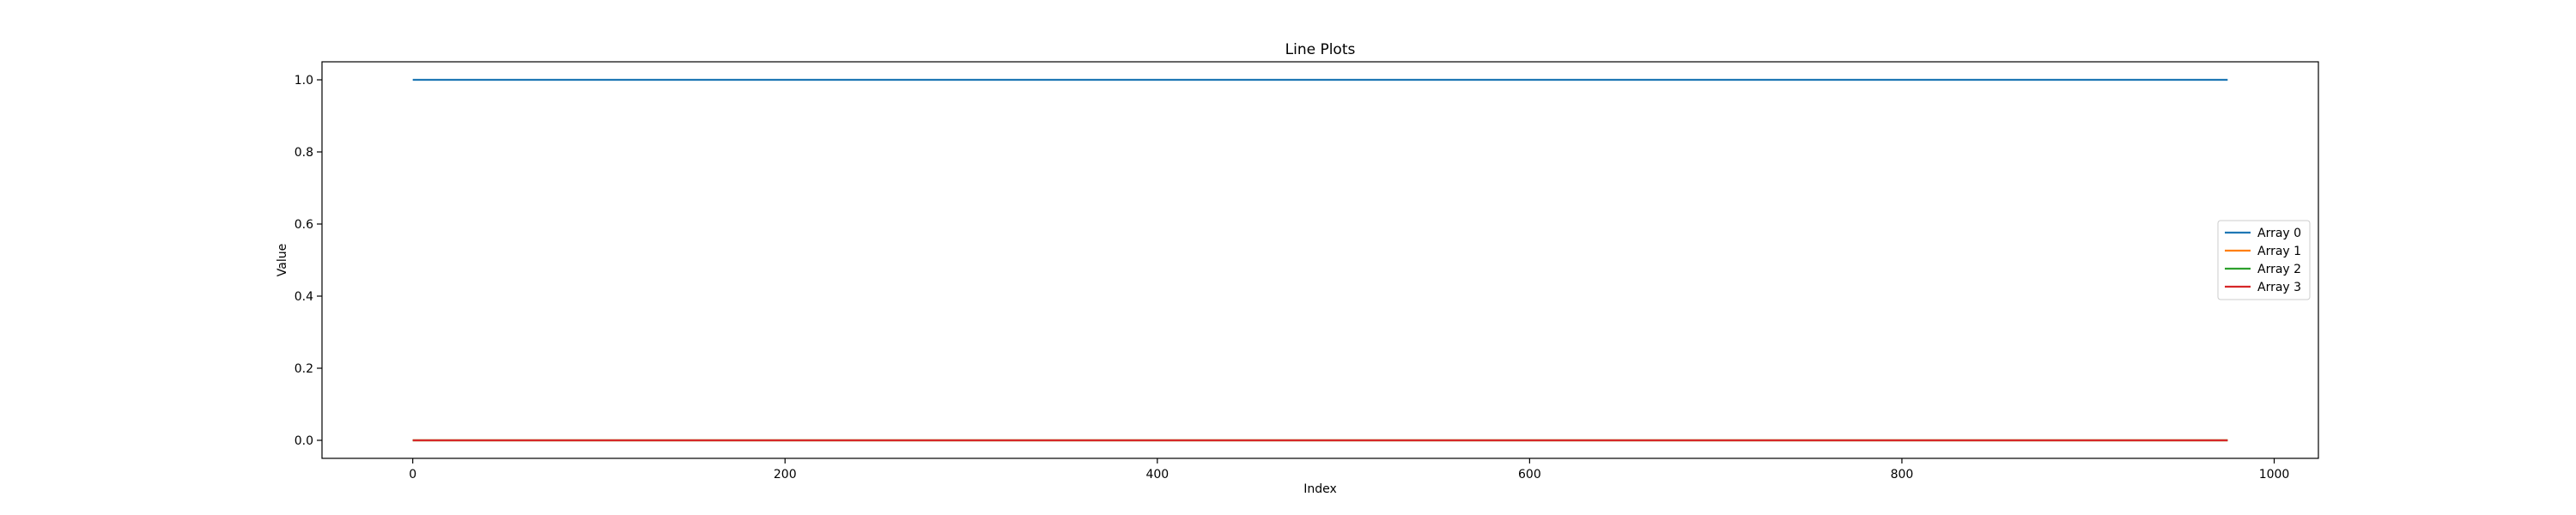 This screenshot has height=515, width=2576. Describe the element at coordinates (786, 475) in the screenshot. I see `x-tick-label: 200` at that location.